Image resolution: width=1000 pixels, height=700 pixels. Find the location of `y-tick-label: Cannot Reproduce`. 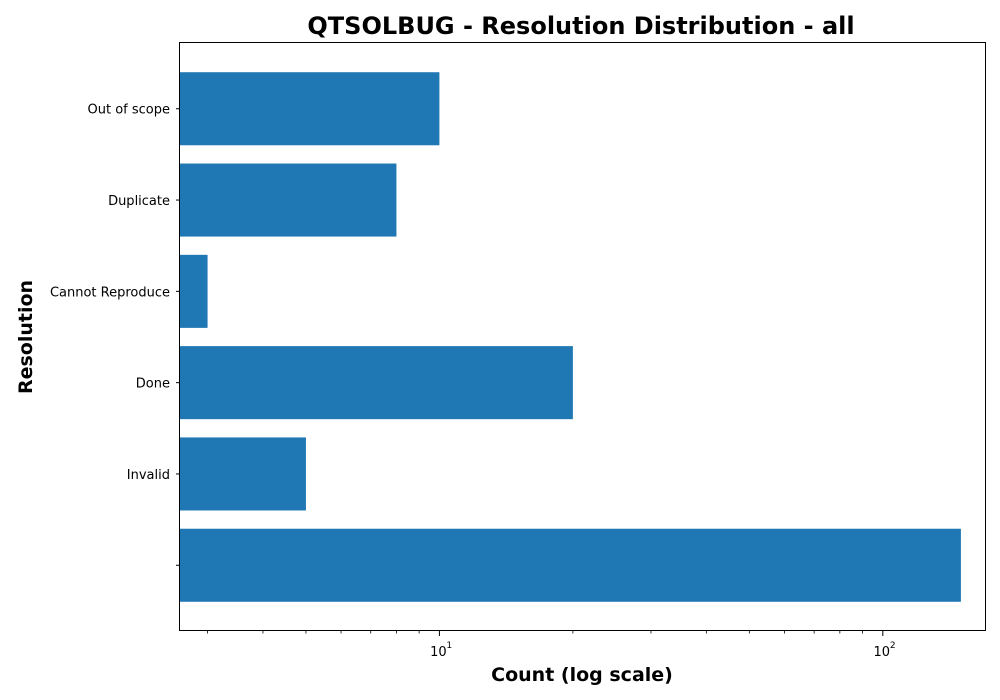

y-tick-label: Cannot Reproduce is located at coordinates (110, 292).